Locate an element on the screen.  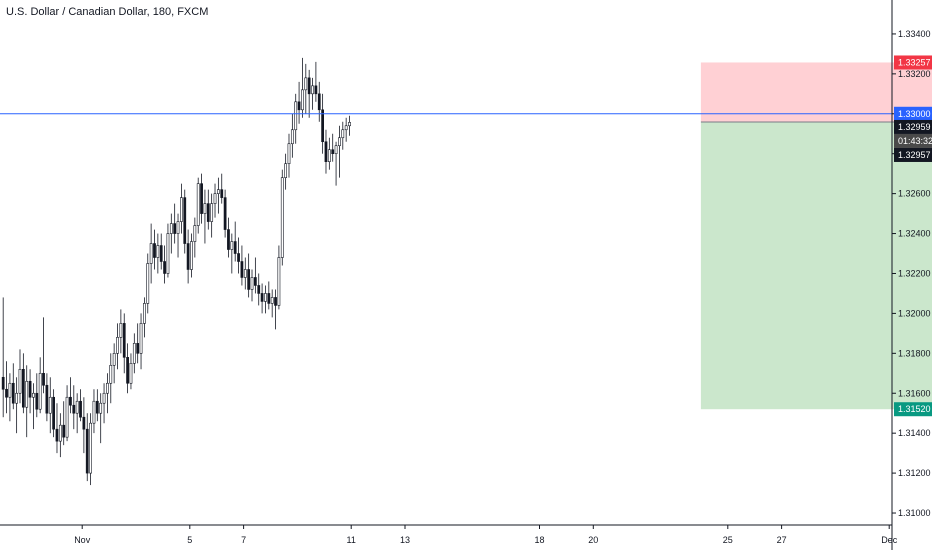
x-tick-label: 11 is located at coordinates (351, 540).